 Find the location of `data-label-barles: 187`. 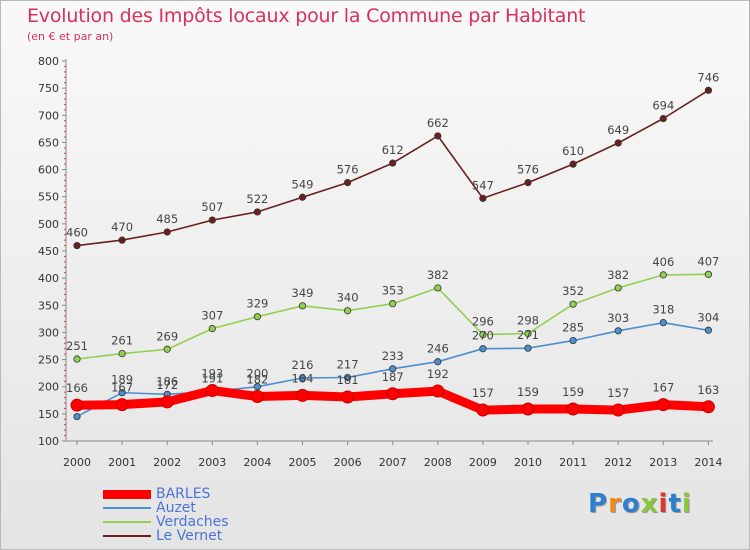

data-label-barles: 187 is located at coordinates (393, 377).